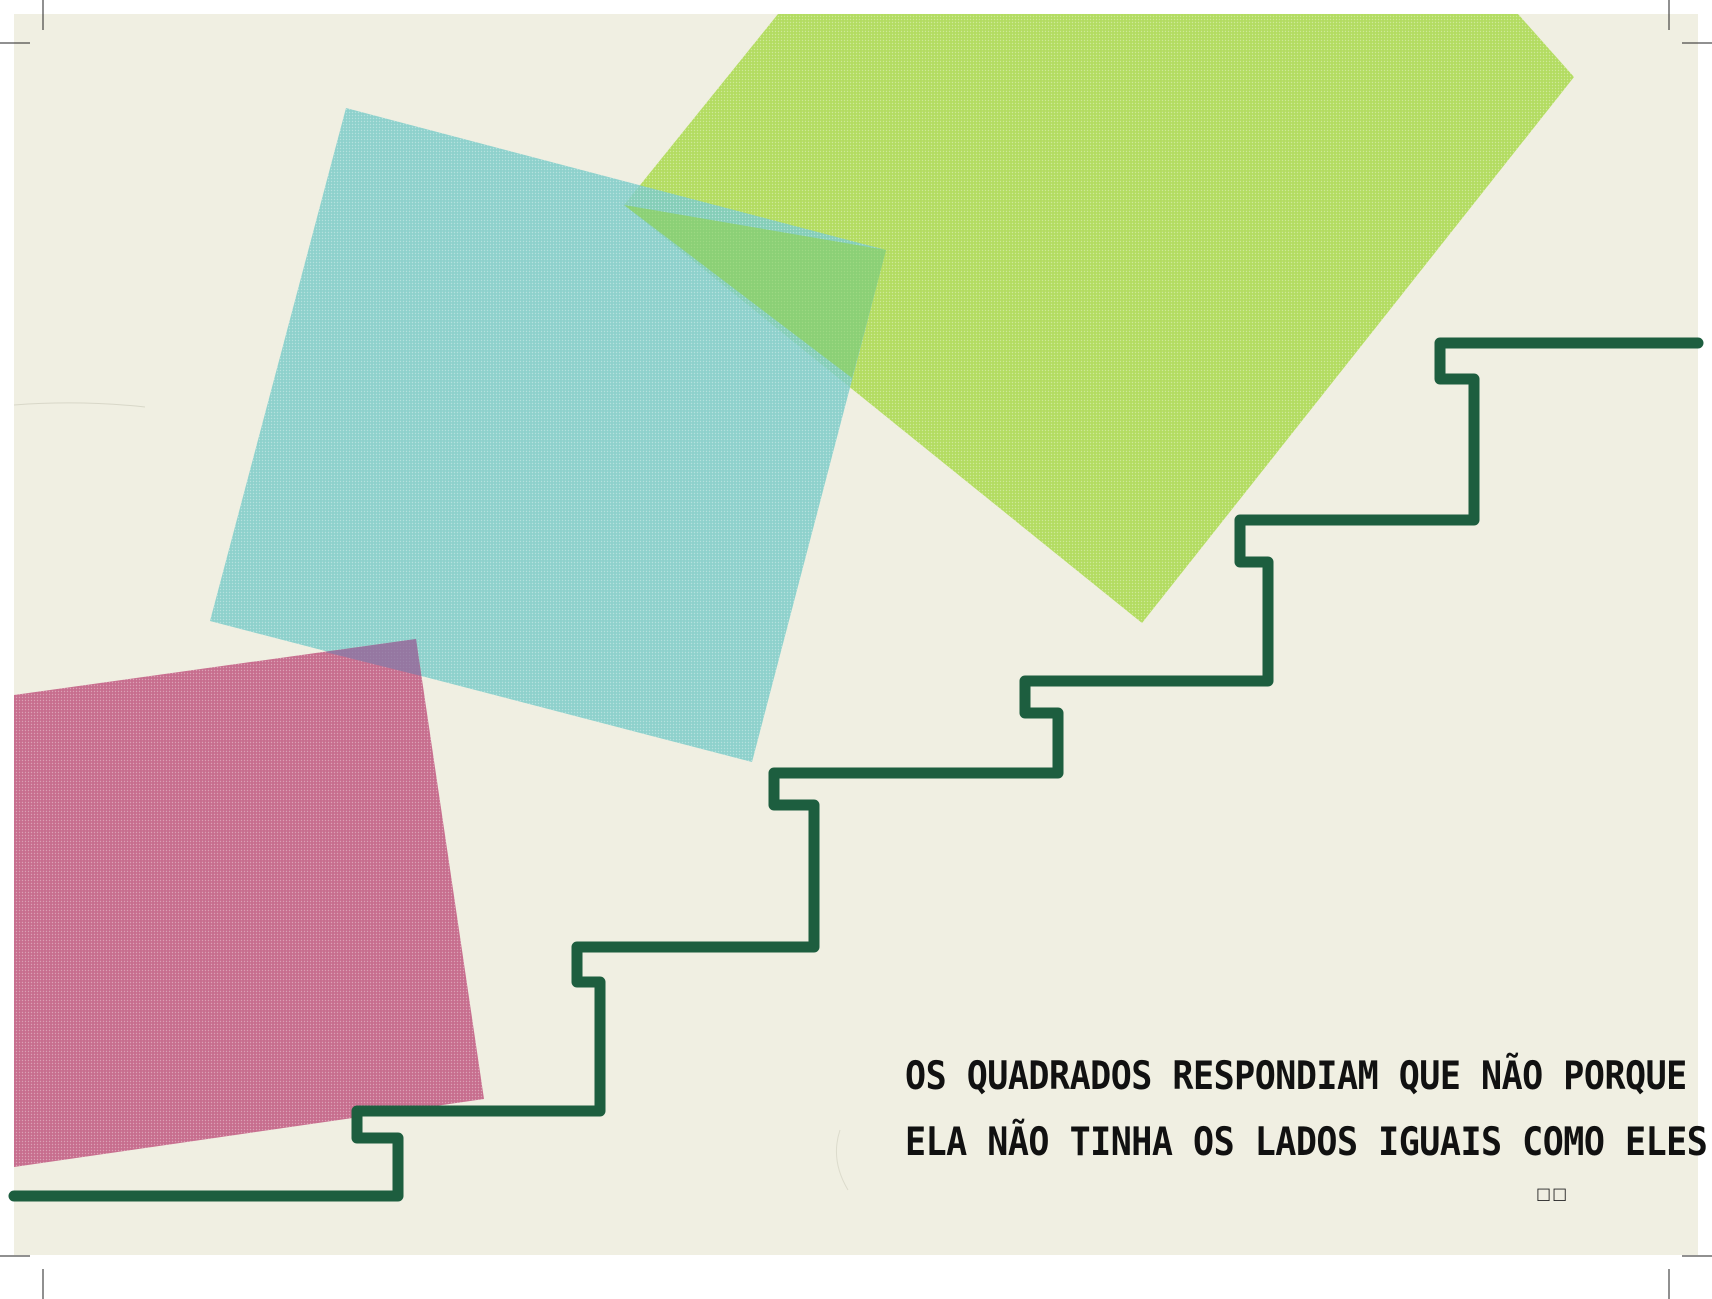  What do you see at coordinates (1296, 1076) in the screenshot?
I see `caption-line-1: OS QUADRADOS RESPONDIAM QUE NÃO PORQUE` at bounding box center [1296, 1076].